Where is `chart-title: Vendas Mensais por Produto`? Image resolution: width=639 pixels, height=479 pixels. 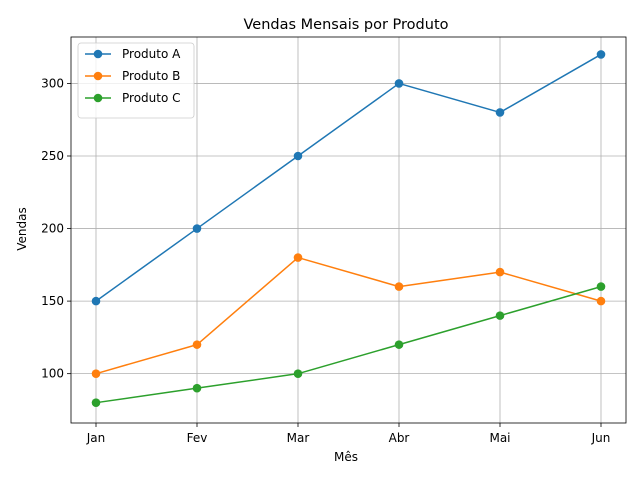 chart-title: Vendas Mensais por Produto is located at coordinates (345, 25).